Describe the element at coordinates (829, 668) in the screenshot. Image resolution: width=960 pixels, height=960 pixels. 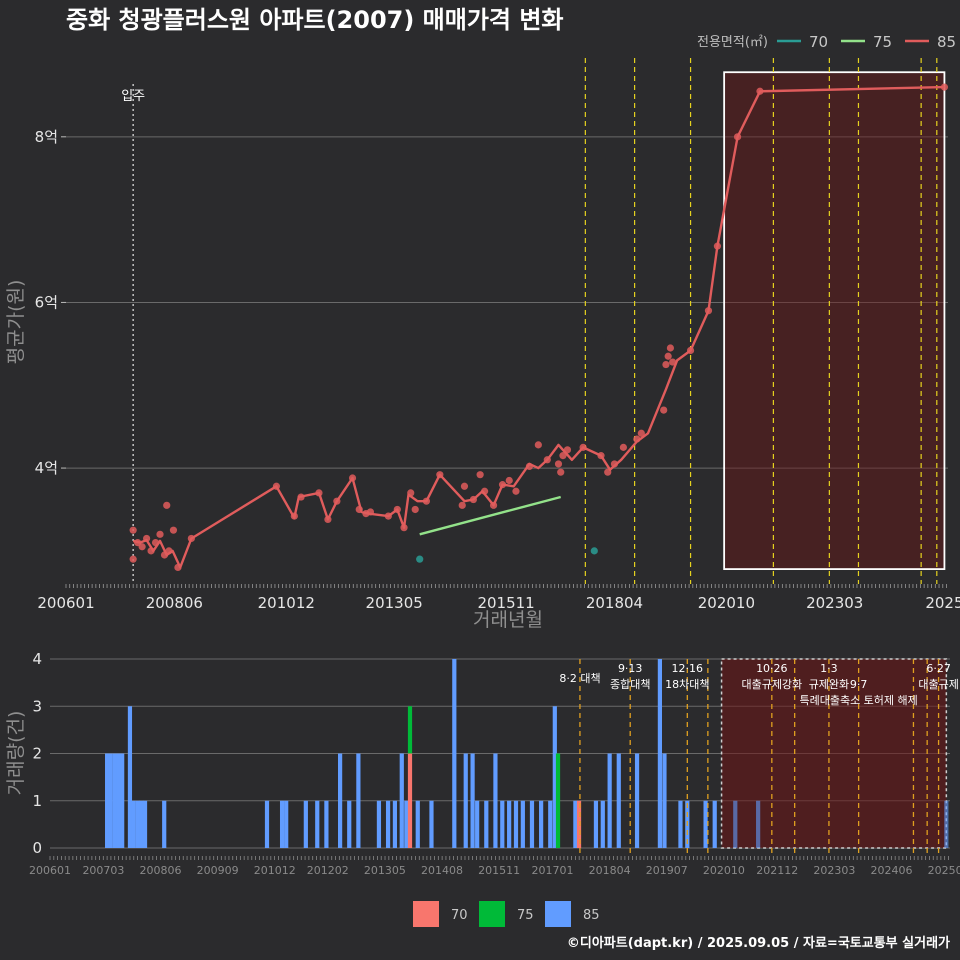
I see `policy-annotation: 1·3` at that location.